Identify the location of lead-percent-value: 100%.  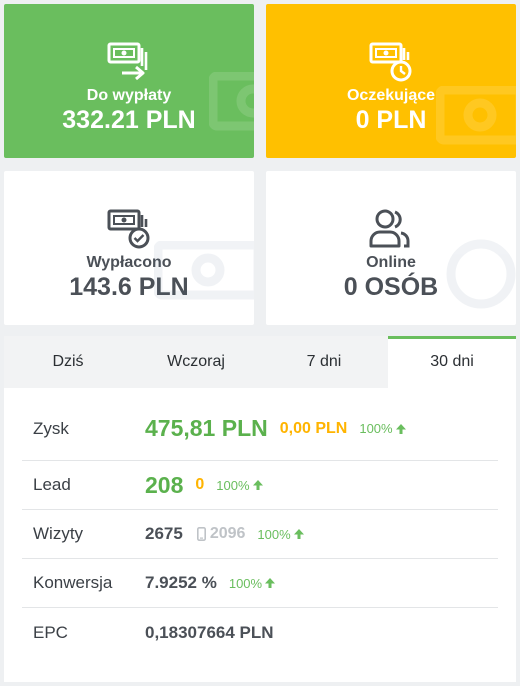
(233, 485).